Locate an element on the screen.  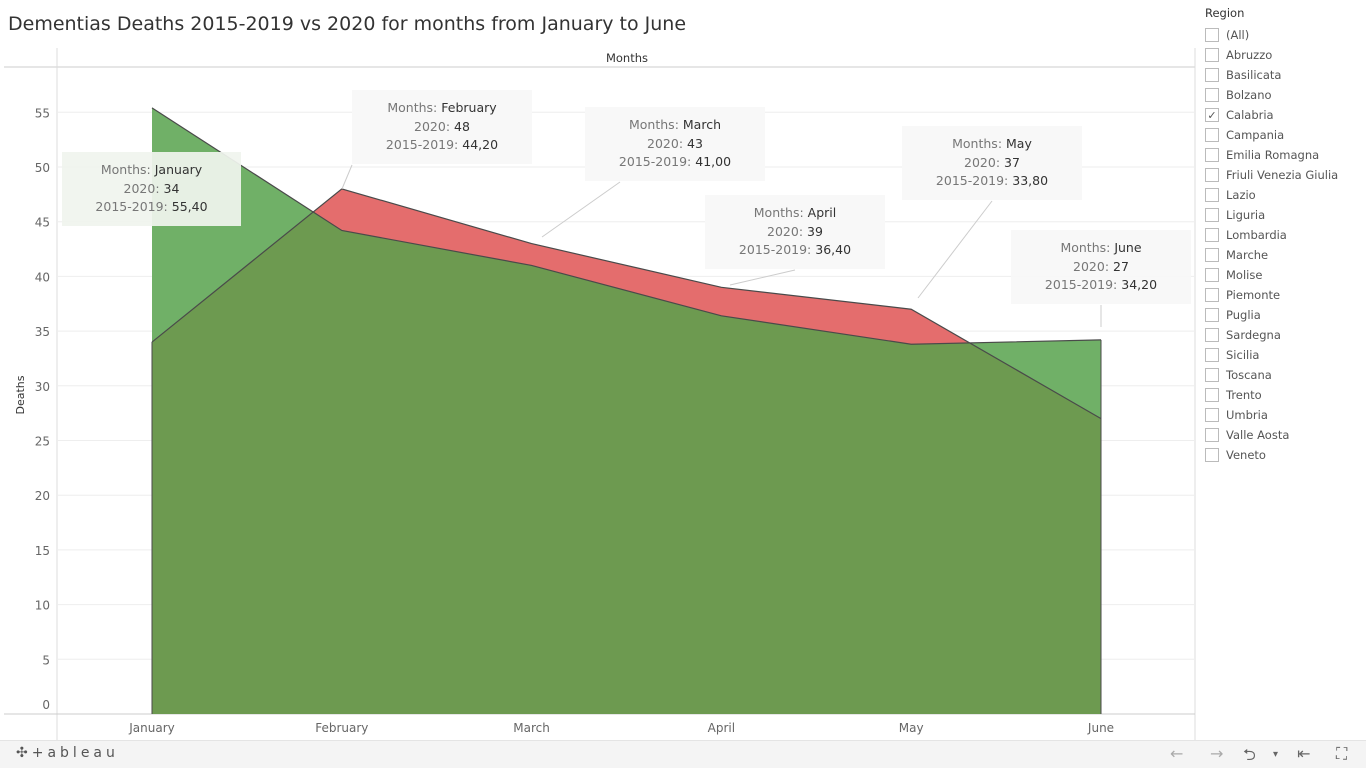
region-option: Valle Aosta is located at coordinates (1271, 435).